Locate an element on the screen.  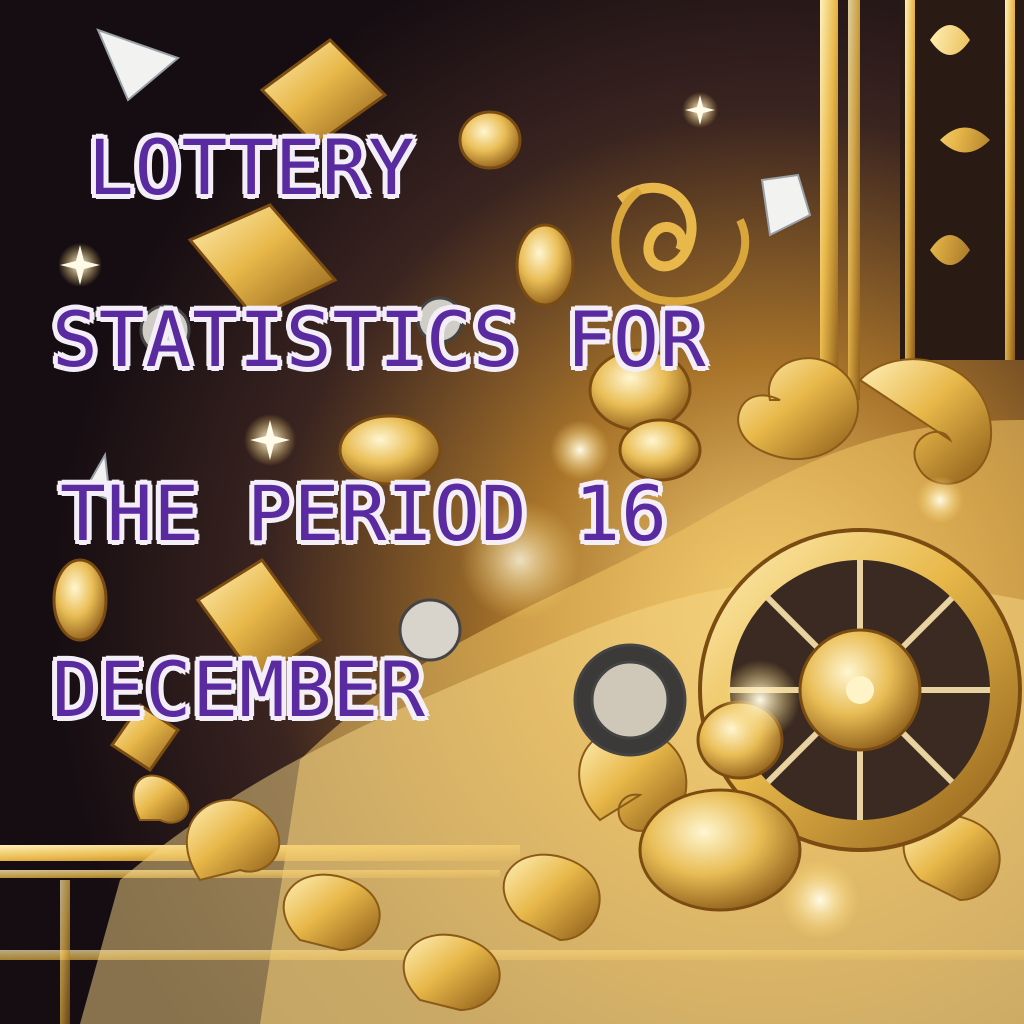
roulette-wheel-icon is located at coordinates (860, 690).